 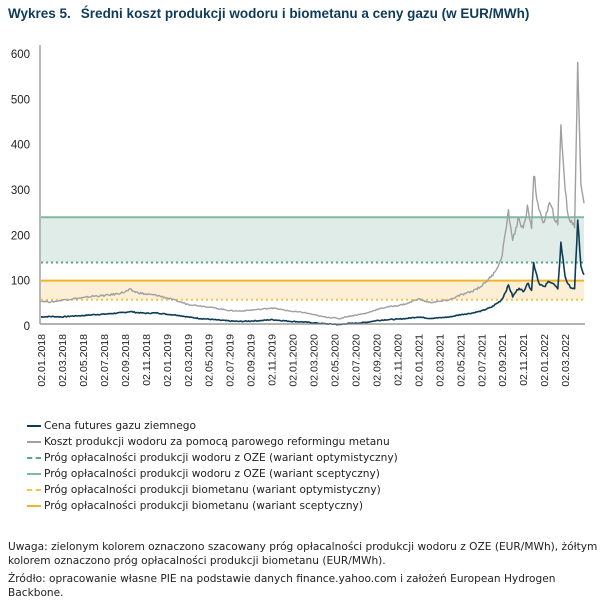 I want to click on x-tick-label: 02.09.2018, so click(x=126, y=360).